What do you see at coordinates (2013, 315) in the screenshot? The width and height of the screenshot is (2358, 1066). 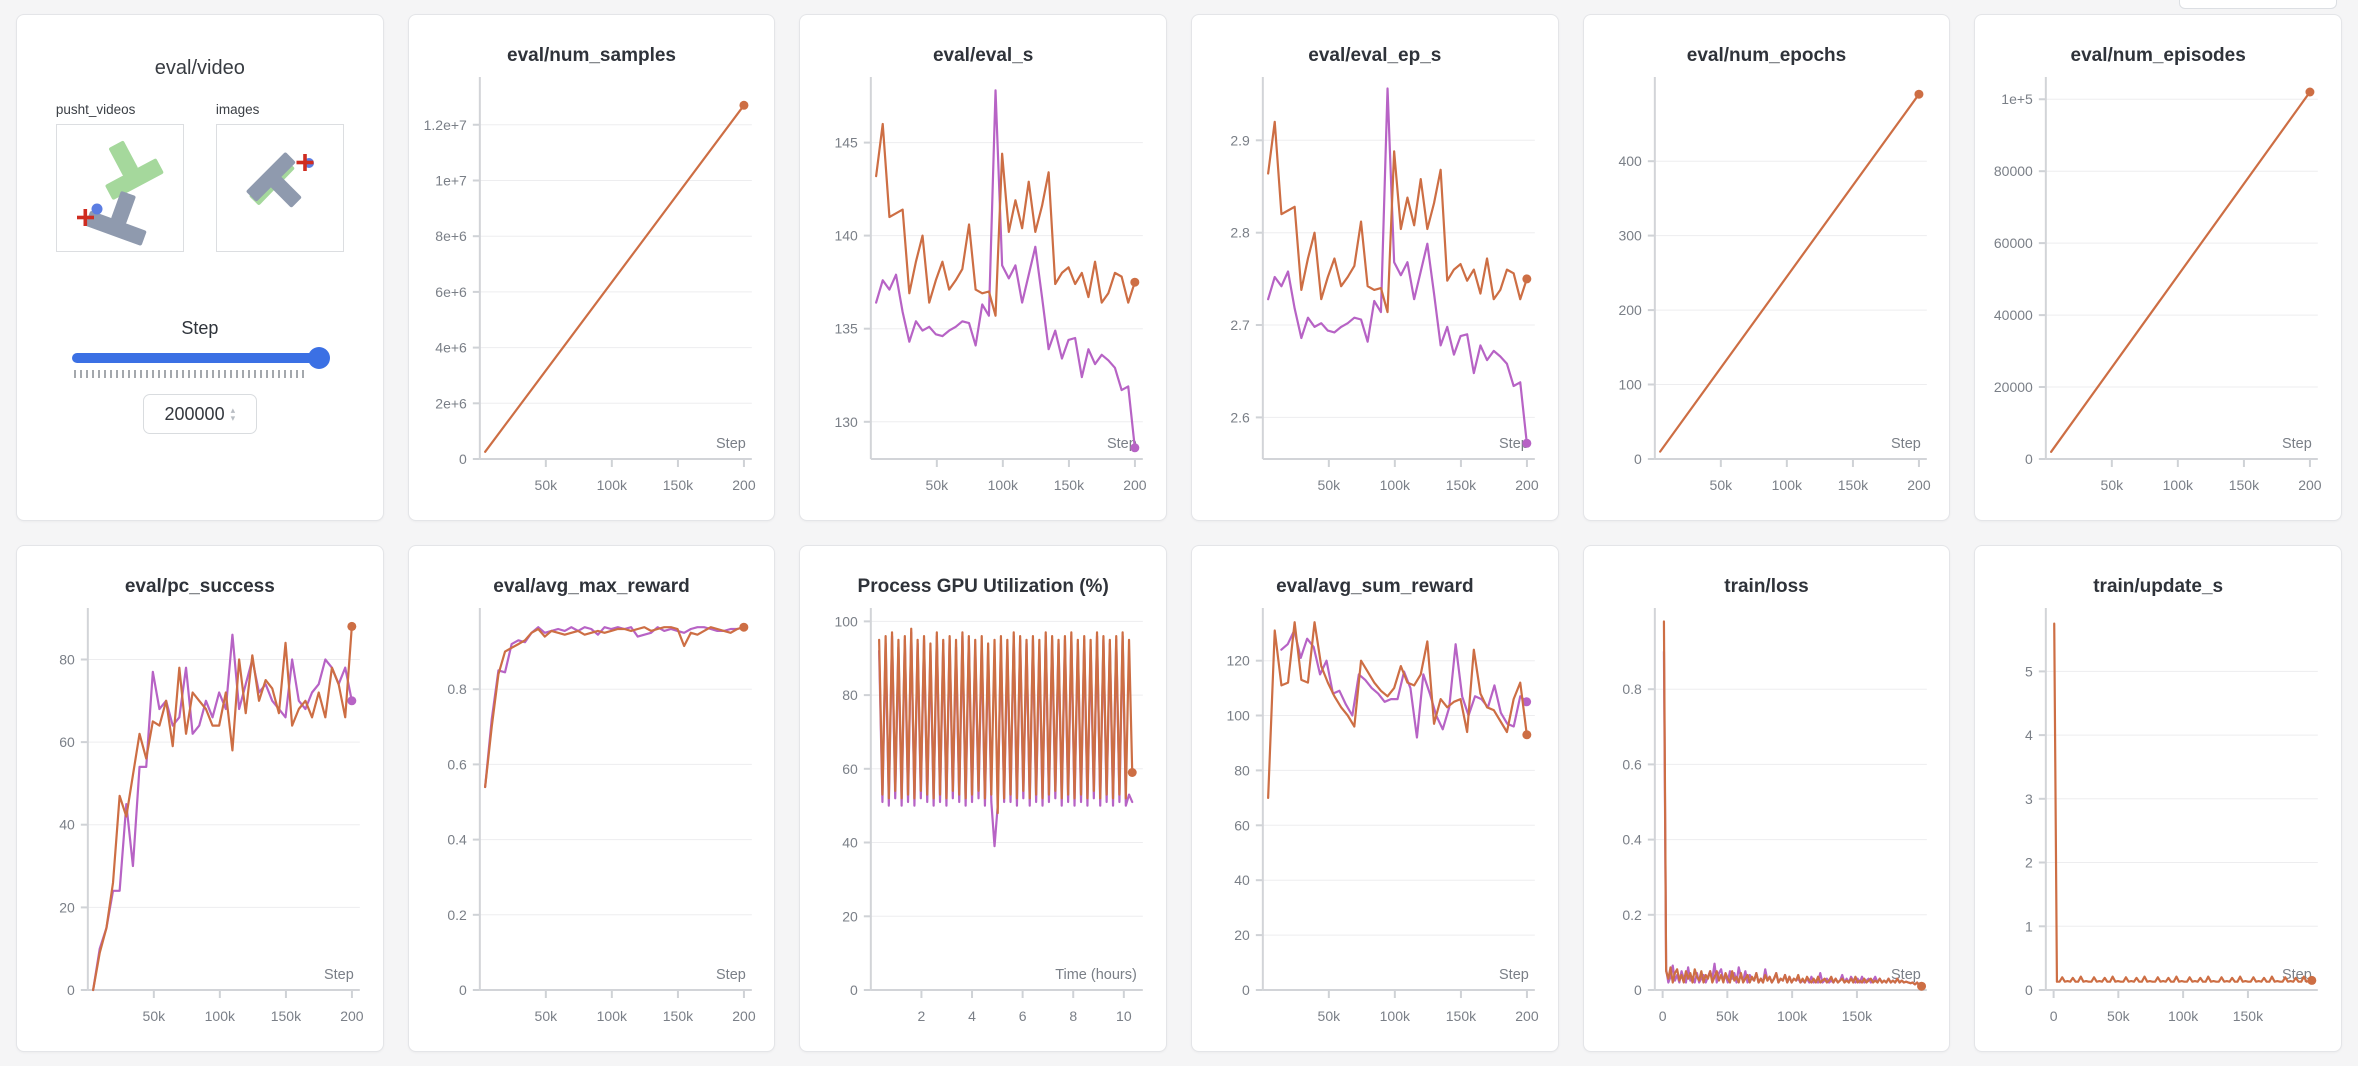 I see `y-tick-label: 40000` at bounding box center [2013, 315].